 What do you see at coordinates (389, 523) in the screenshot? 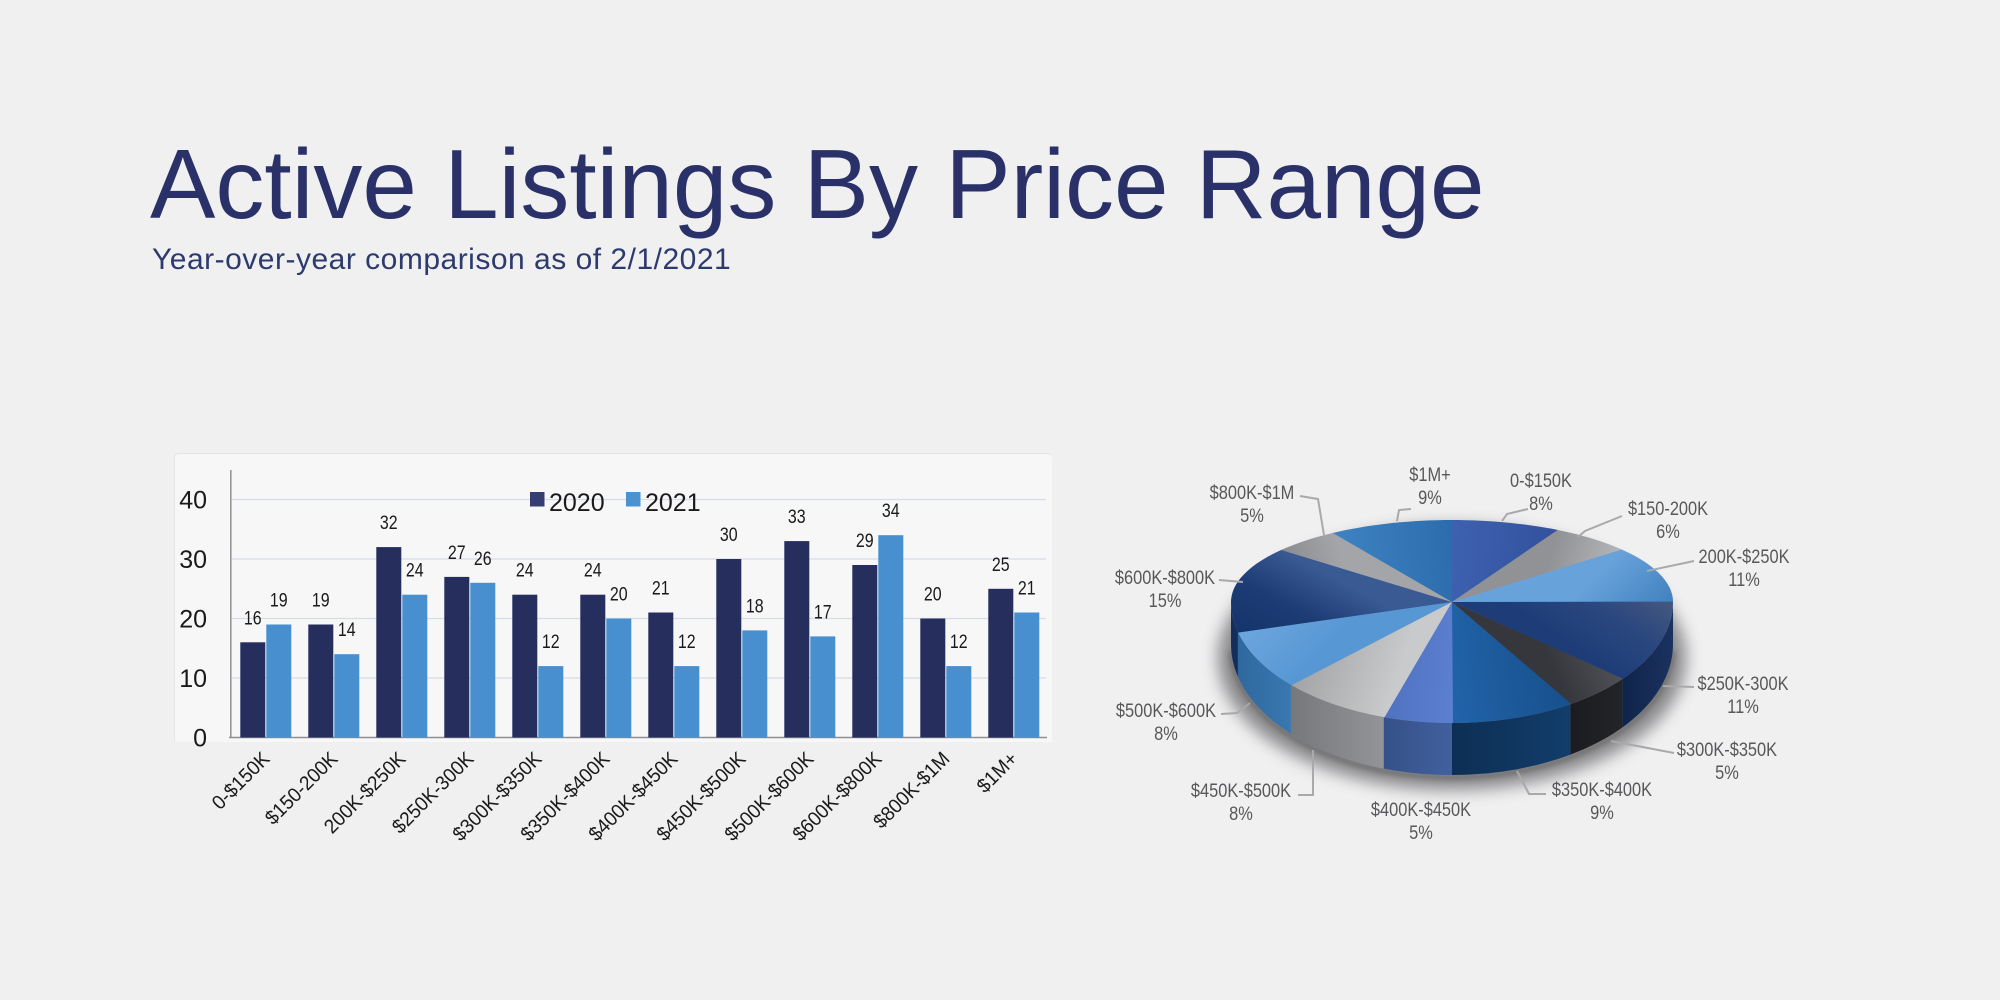
I see `svg-text: 32` at bounding box center [389, 523].